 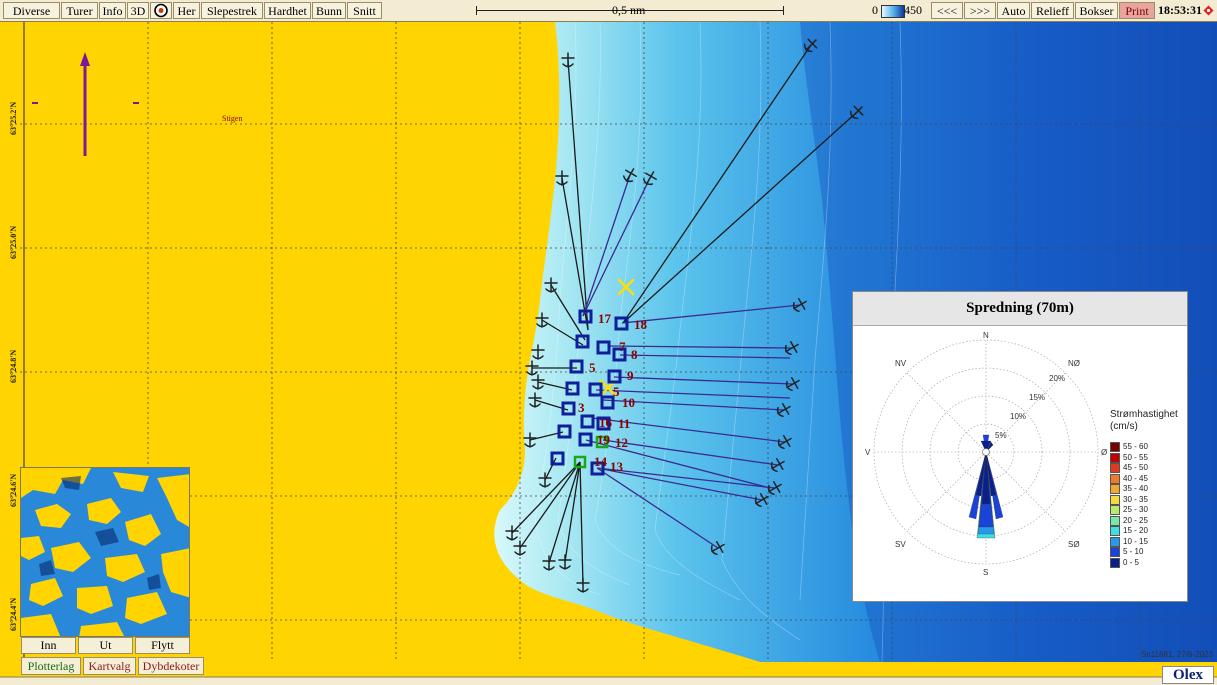 What do you see at coordinates (1037, 397) in the screenshot?
I see `ring-label: 15%` at bounding box center [1037, 397].